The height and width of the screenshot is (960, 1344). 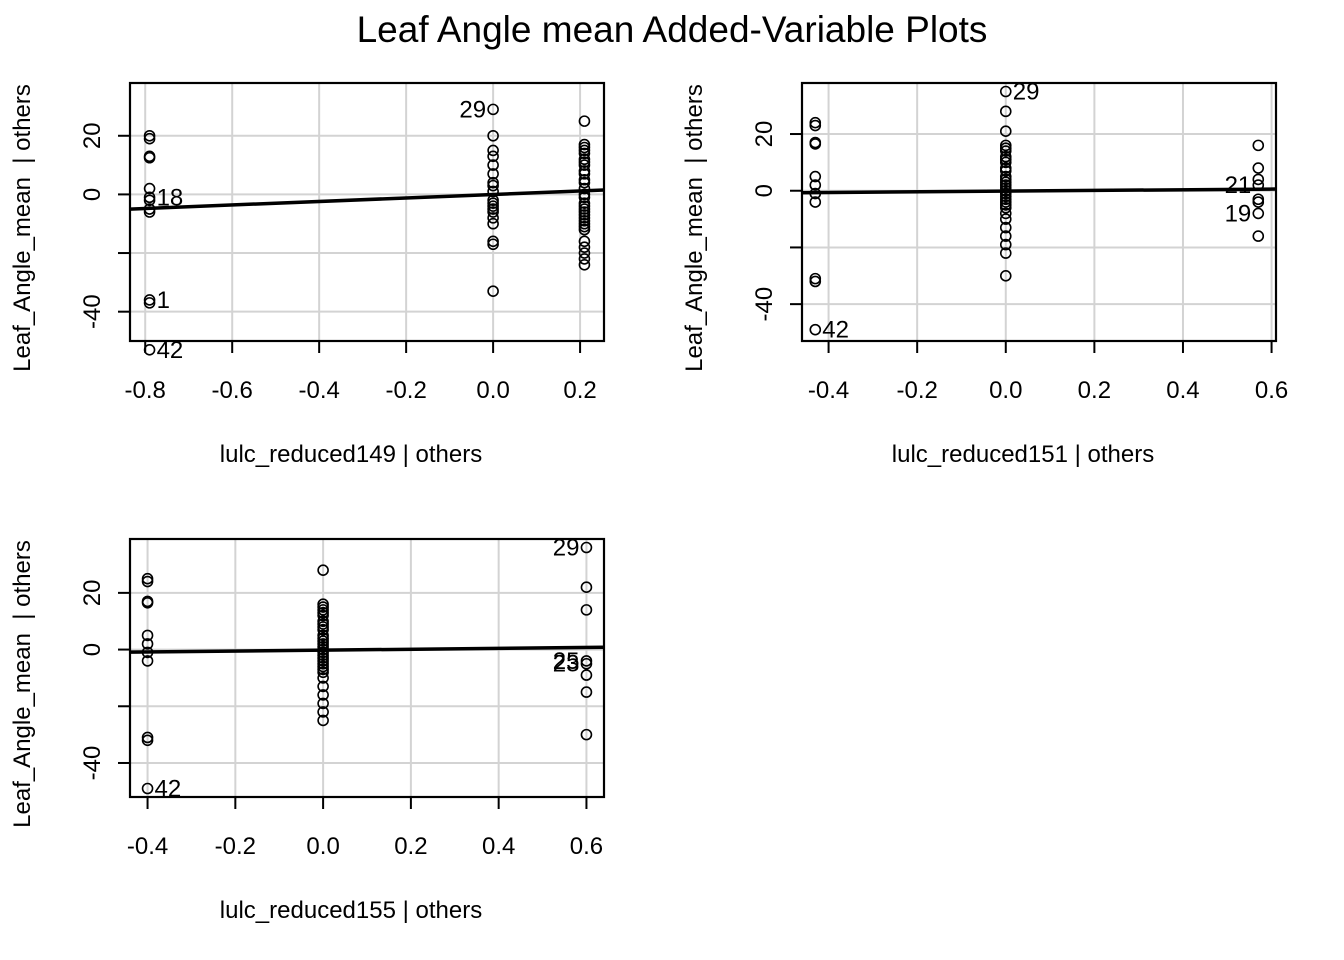 I want to click on point-label: 21, so click(x=1238, y=185).